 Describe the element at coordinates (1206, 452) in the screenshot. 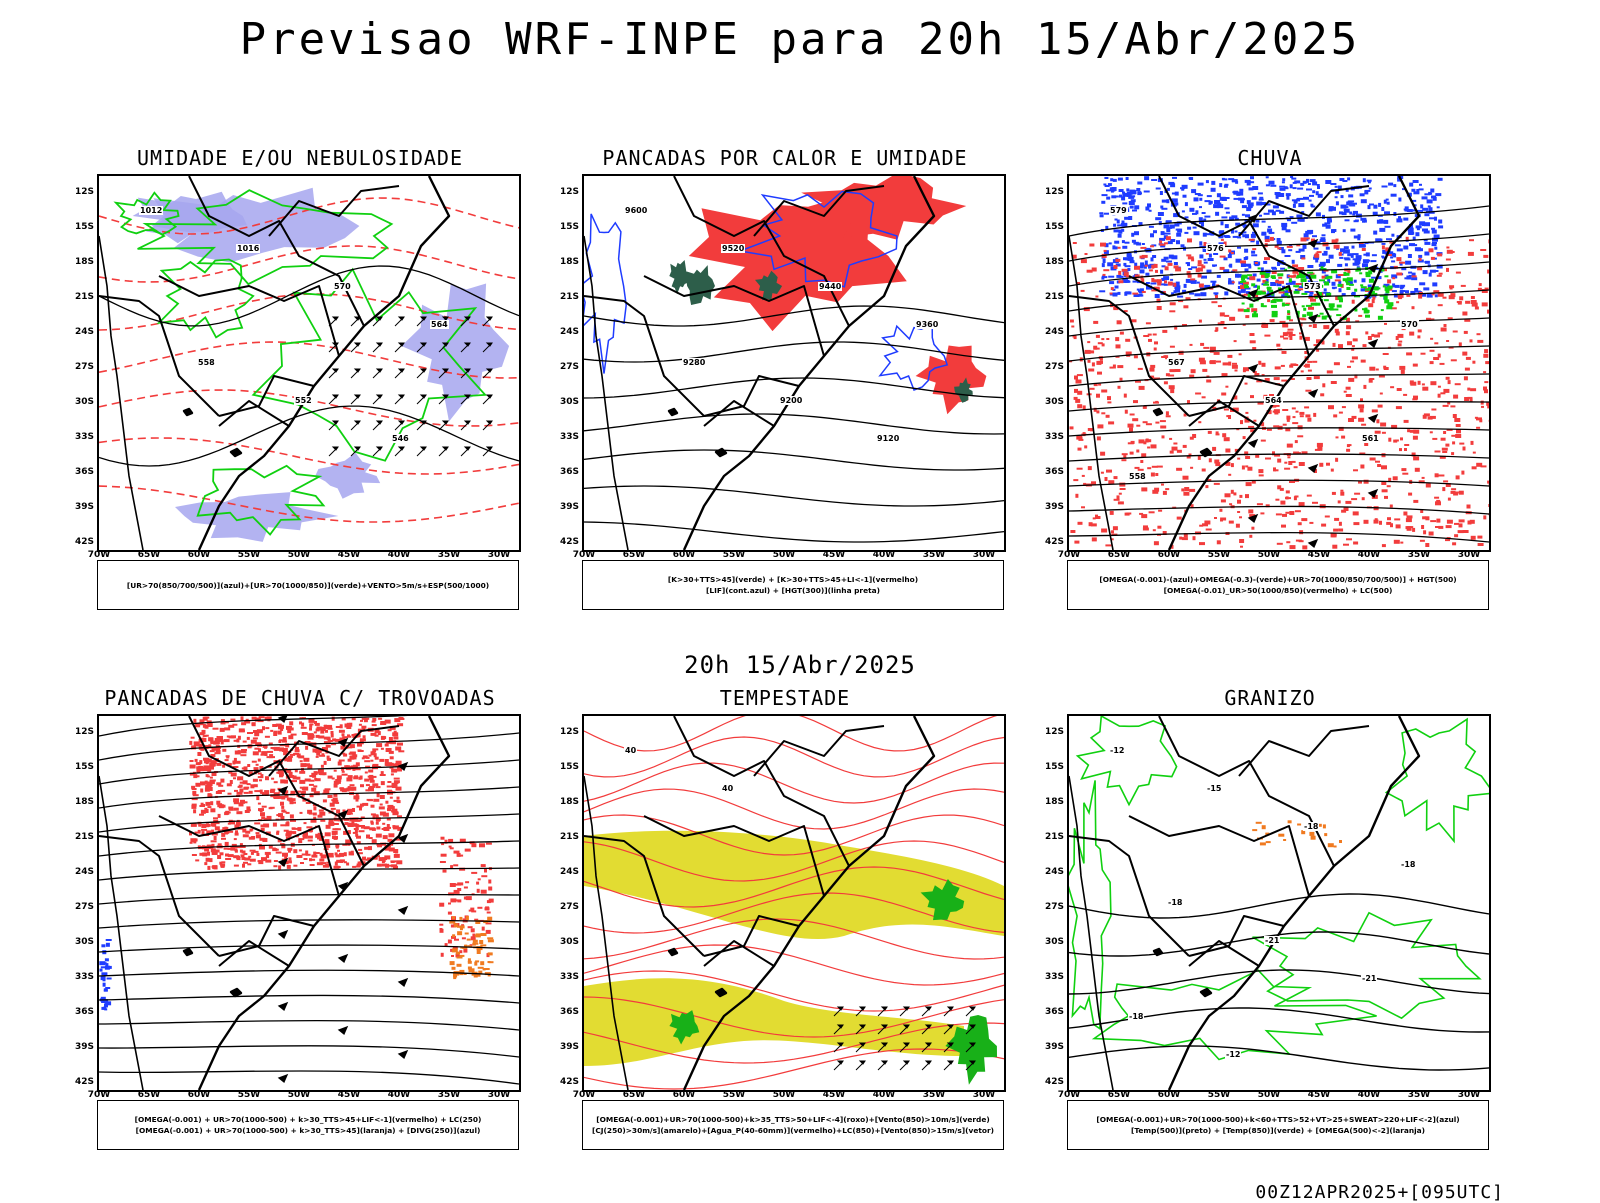

I see `lagoon-marker` at that location.